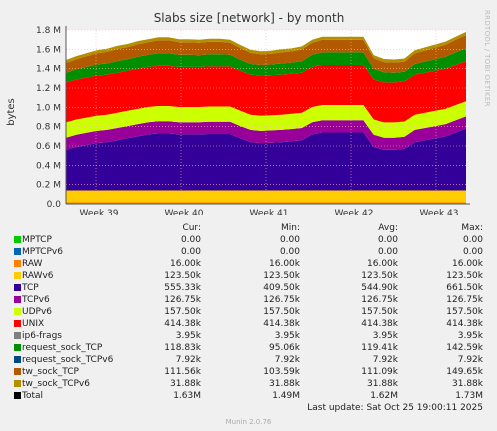  Describe the element at coordinates (387, 252) in the screenshot. I see `legend-avg: 0.00` at that location.